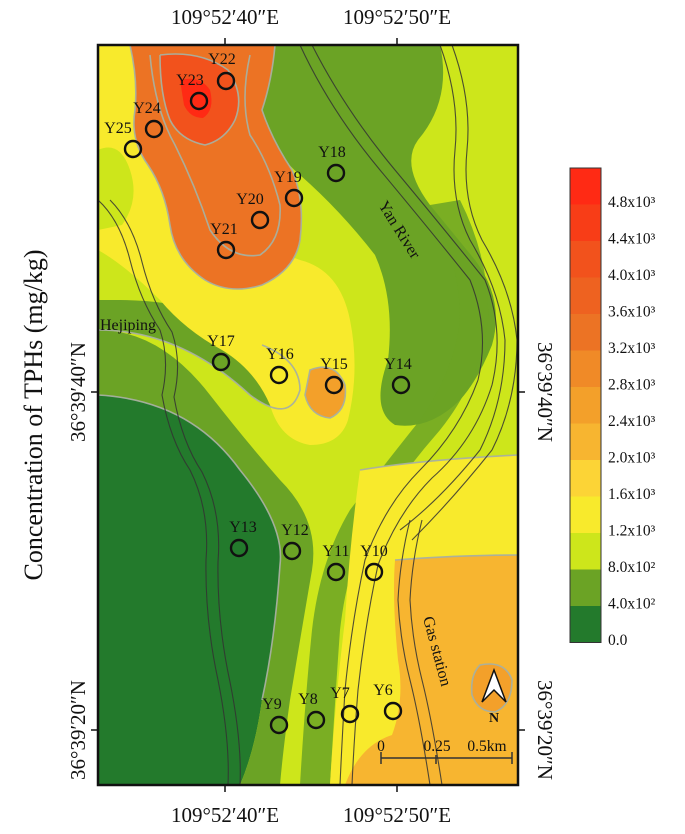 The width and height of the screenshot is (685, 834). I want to click on site-label-y11: Y11, so click(336, 551).